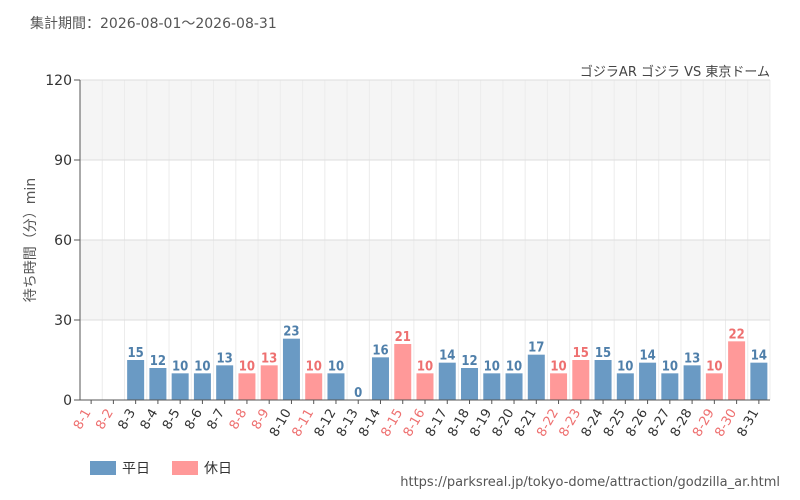 The image size is (800, 500). I want to click on x-tick-label: 8-15, so click(392, 423).